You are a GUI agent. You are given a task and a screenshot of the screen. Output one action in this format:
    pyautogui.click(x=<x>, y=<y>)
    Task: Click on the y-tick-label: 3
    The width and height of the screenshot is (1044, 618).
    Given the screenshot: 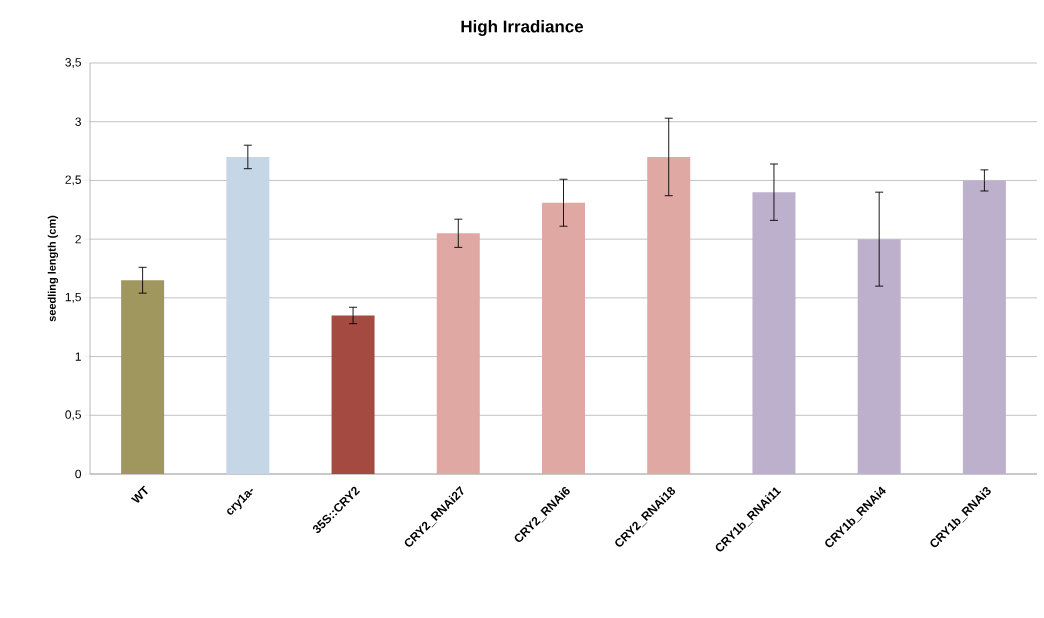 What is the action you would take?
    pyautogui.click(x=78, y=121)
    